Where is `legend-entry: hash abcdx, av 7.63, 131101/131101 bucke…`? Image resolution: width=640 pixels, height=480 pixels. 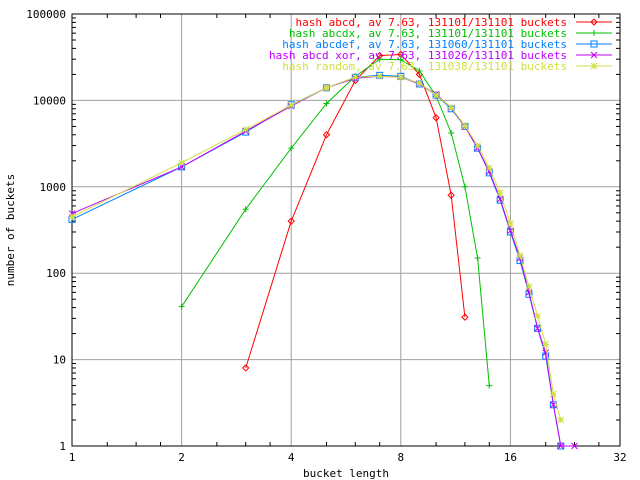 legend-entry: hash abcdx, av 7.63, 131101/131101 bucke… is located at coordinates (450, 33).